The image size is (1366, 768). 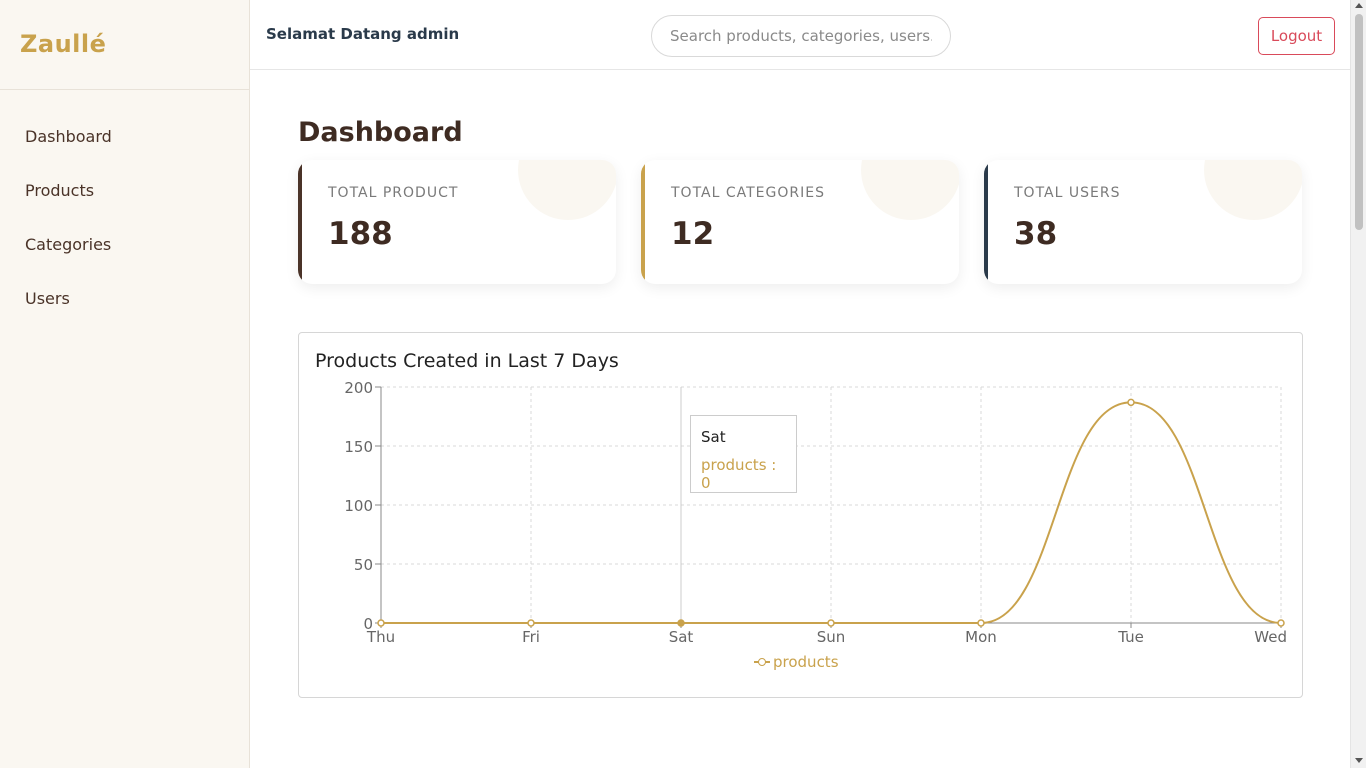 What do you see at coordinates (1359, 5) in the screenshot?
I see `scroll-up-arrow-icon` at bounding box center [1359, 5].